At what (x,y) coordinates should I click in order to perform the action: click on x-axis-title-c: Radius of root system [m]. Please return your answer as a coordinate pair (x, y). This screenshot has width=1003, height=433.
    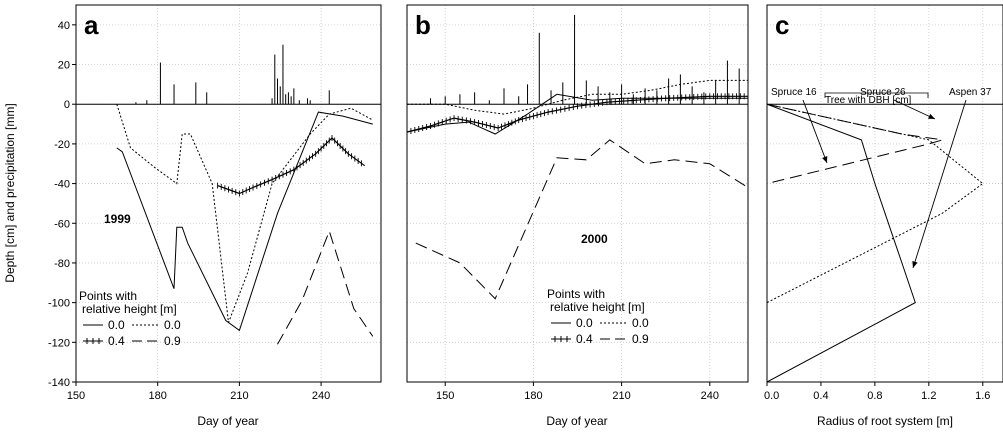
    Looking at the image, I should click on (885, 421).